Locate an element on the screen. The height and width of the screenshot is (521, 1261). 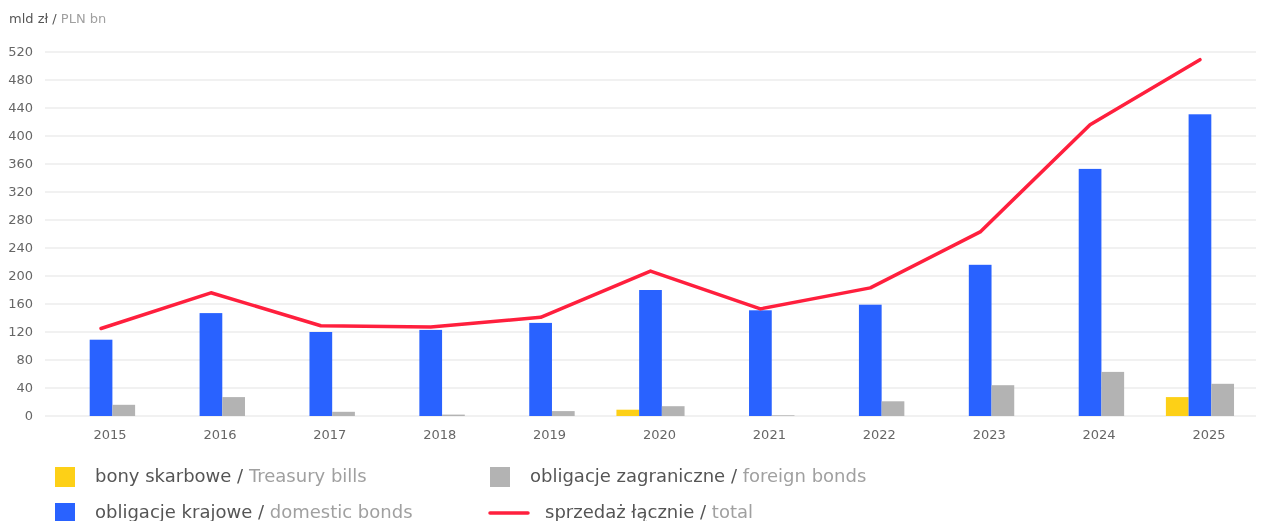
x-tick-label: 2025 is located at coordinates (1209, 434).